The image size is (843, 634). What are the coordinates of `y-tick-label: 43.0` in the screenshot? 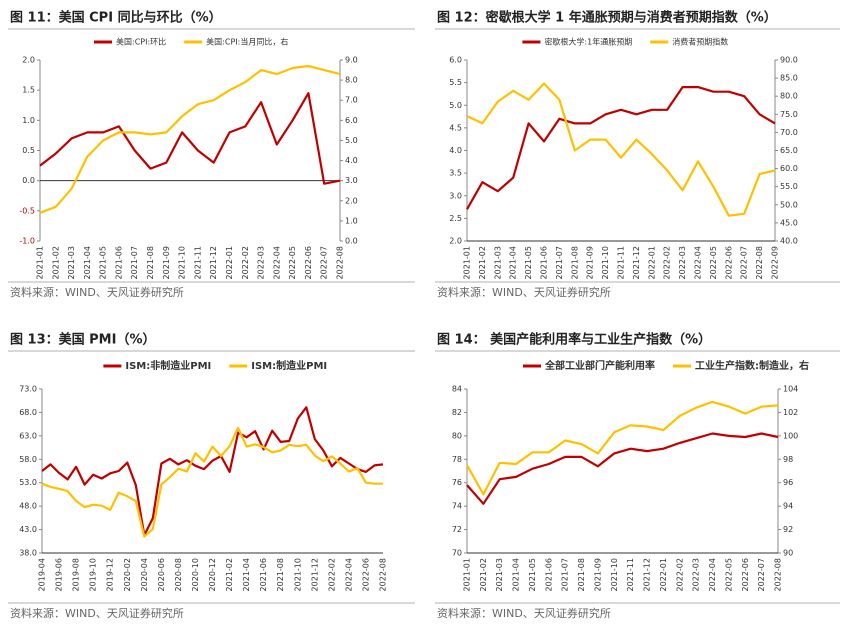 It's located at (28, 529).